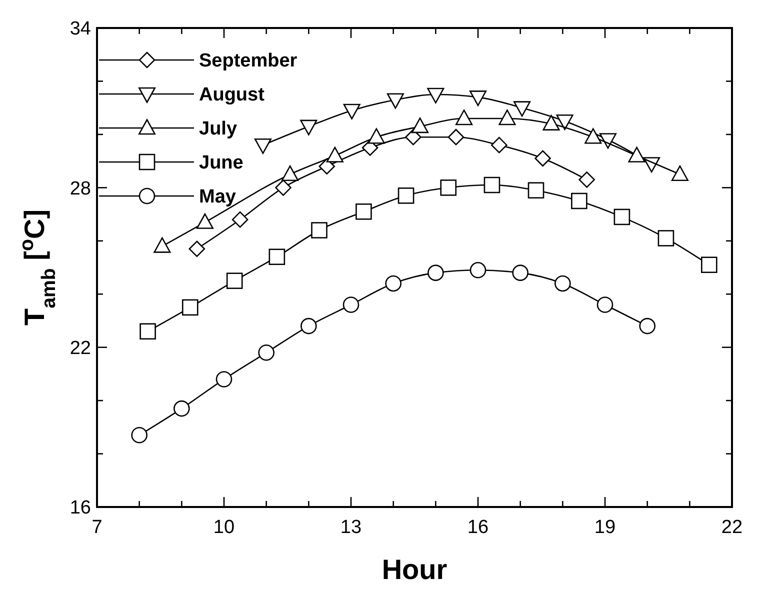  I want to click on y-tick-label: 16, so click(80, 508).